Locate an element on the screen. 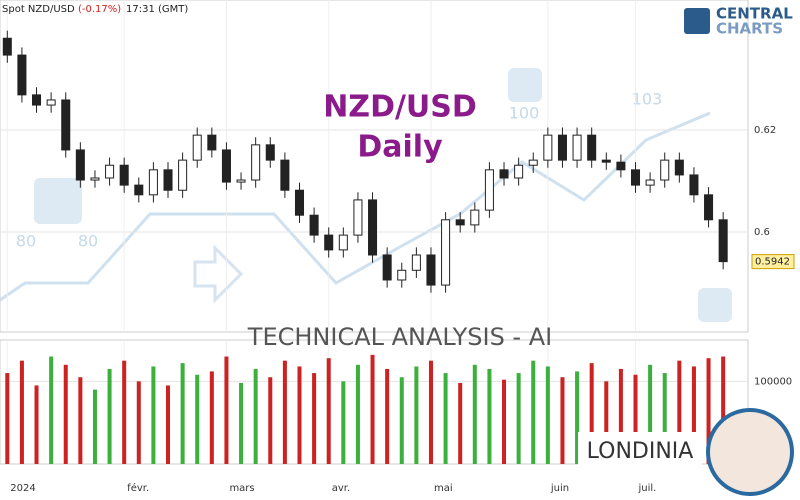 The width and height of the screenshot is (800, 500). logo-line1: CENTRAL is located at coordinates (754, 14).